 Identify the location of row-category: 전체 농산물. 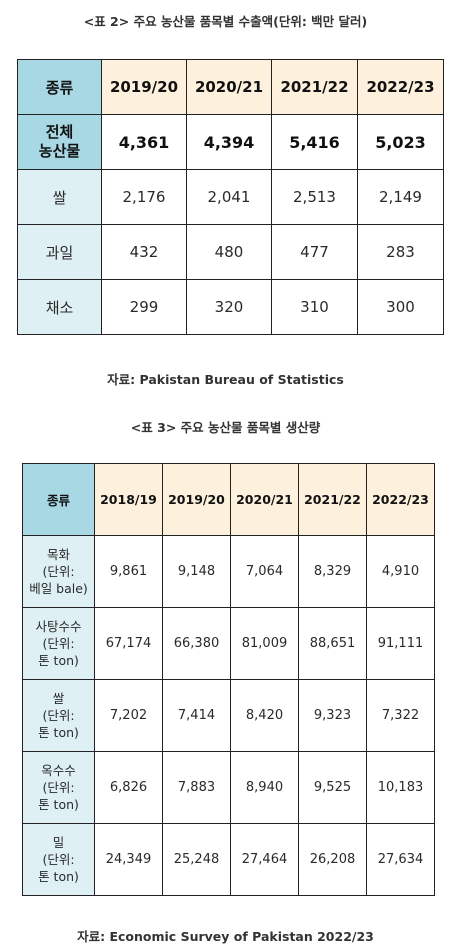
(59, 142).